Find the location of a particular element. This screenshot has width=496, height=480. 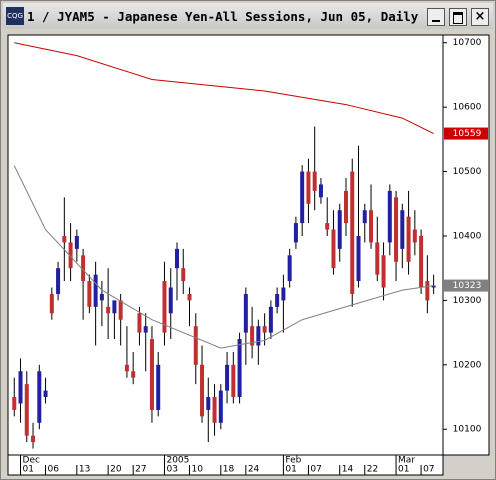

svg-text: CQG is located at coordinates (15, 16).